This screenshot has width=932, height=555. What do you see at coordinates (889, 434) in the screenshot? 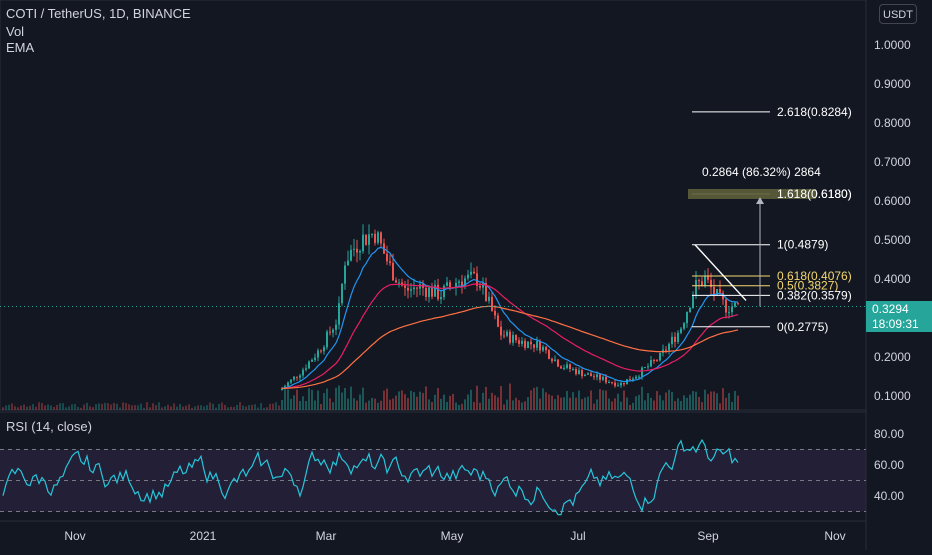
I see `rsi-axis-label: 80.00` at bounding box center [889, 434].